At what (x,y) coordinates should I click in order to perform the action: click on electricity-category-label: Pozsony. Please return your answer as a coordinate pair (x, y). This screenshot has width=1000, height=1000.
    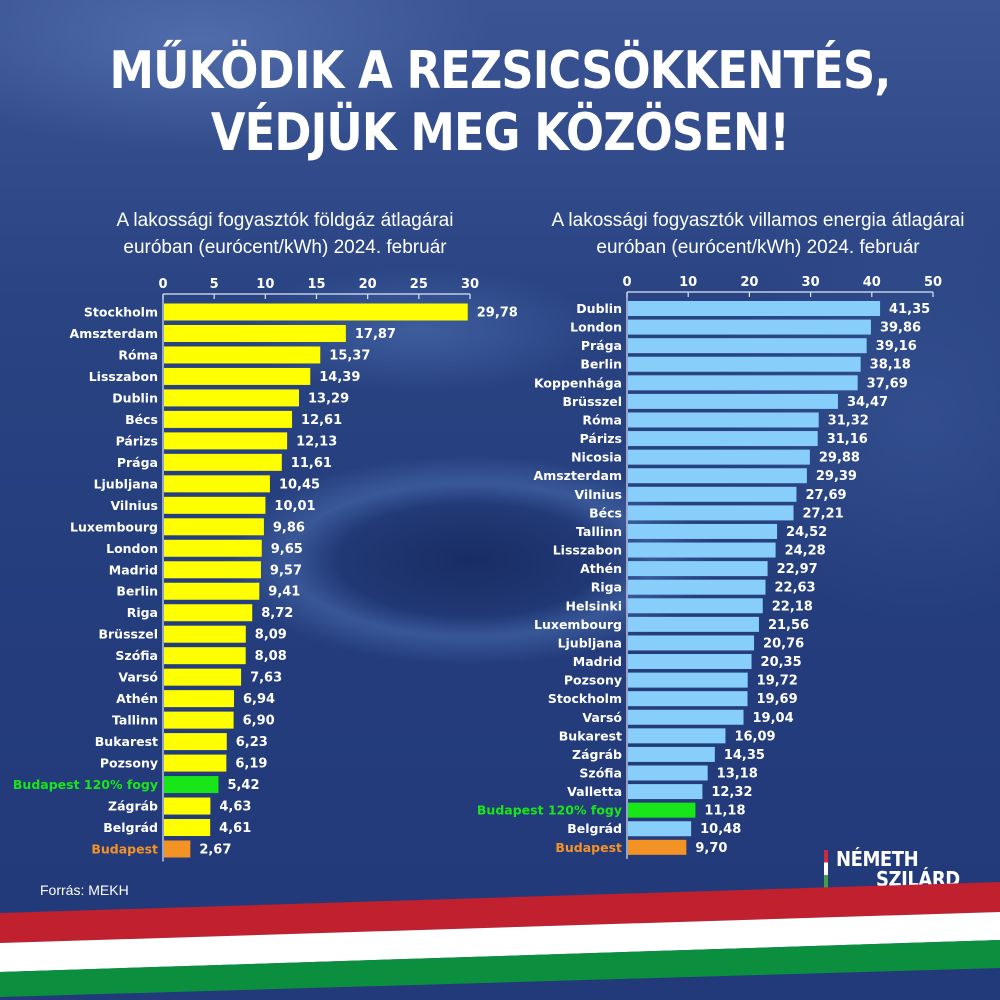
    Looking at the image, I should click on (593, 680).